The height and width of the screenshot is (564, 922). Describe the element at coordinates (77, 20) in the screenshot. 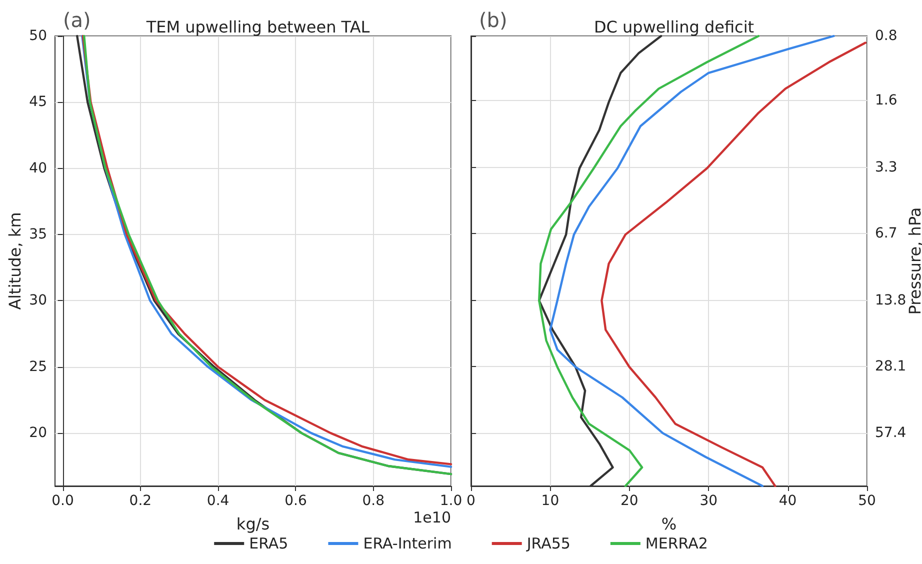

I see `text: (a)` at that location.